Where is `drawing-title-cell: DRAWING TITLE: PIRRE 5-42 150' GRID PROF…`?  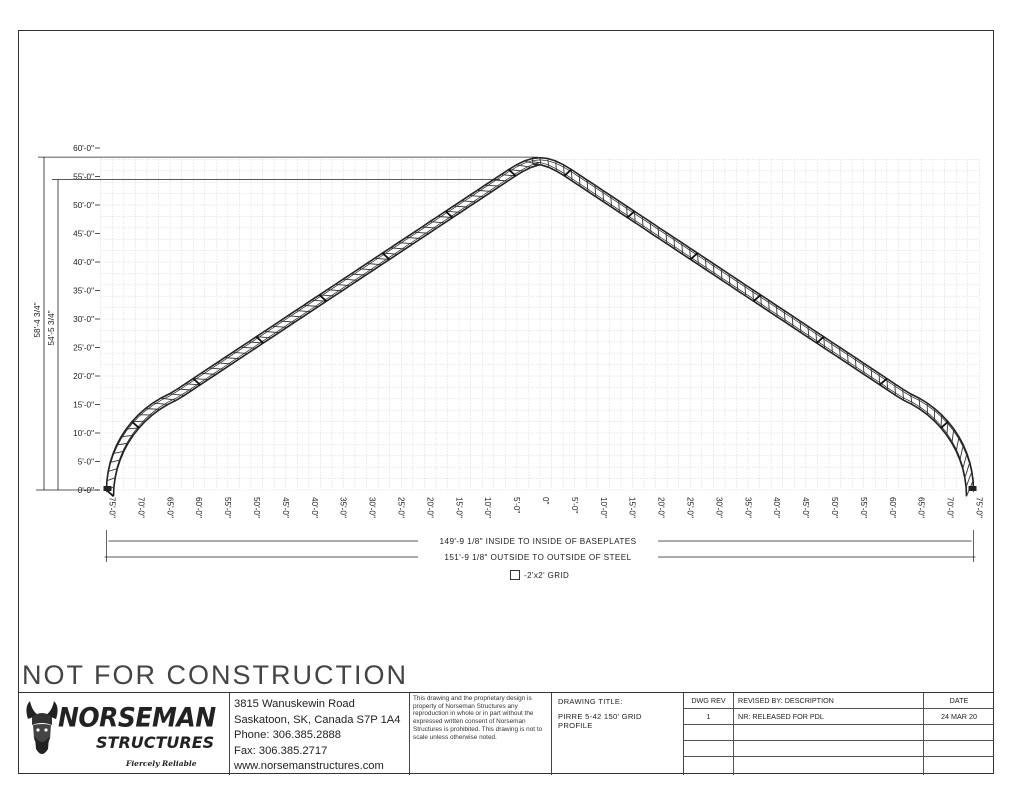
drawing-title-cell: DRAWING TITLE: PIRRE 5-42 150' GRID PROF… is located at coordinates (618, 734).